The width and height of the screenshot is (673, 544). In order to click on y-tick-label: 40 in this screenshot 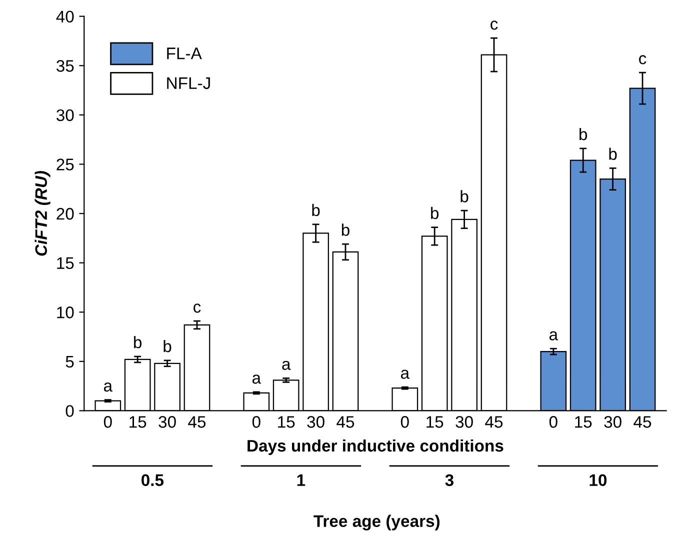, I will do `click(65, 16)`.